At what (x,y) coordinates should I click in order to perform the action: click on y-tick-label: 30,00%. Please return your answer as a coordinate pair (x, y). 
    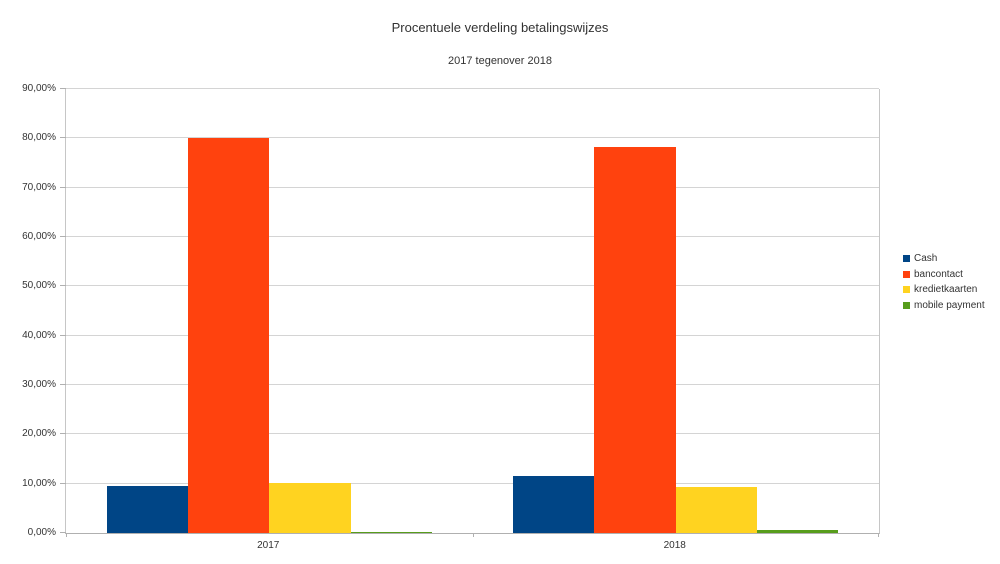
    Looking at the image, I should click on (39, 384).